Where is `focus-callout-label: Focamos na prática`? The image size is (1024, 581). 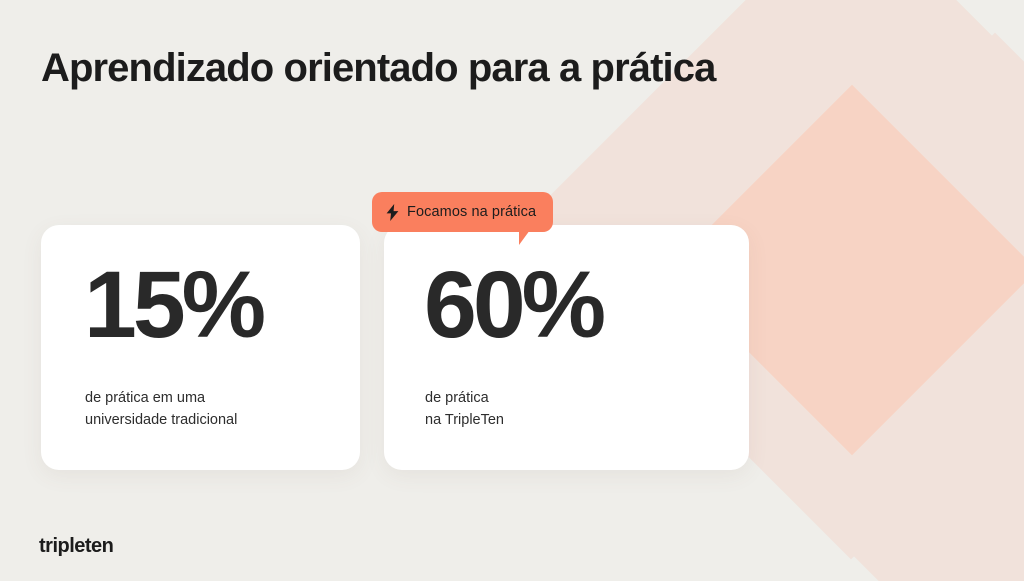 focus-callout-label: Focamos na prática is located at coordinates (472, 212).